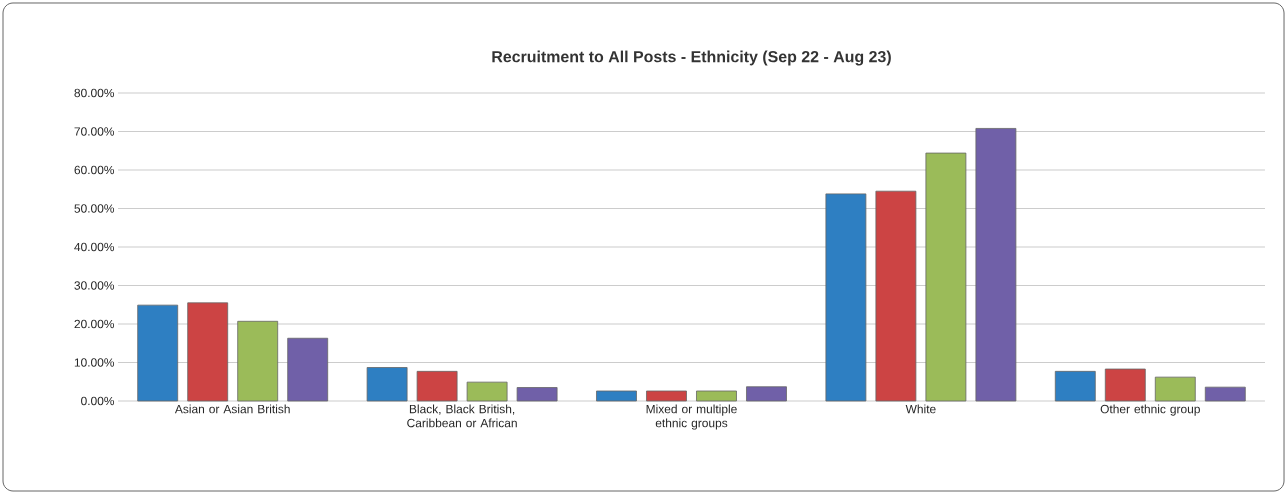  What do you see at coordinates (462, 416) in the screenshot?
I see `x-tick-label: Black, Black British, Caribbean or African` at bounding box center [462, 416].